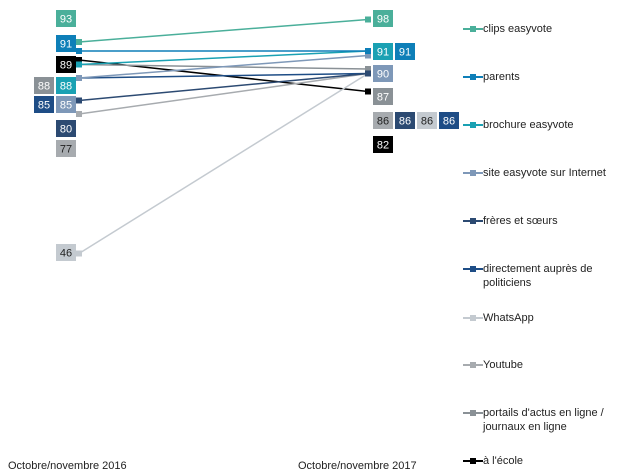 Image resolution: width=629 pixels, height=475 pixels. Describe the element at coordinates (545, 221) in the screenshot. I see `legend-item-freres-et-s-urs: frères et sœurs` at that location.